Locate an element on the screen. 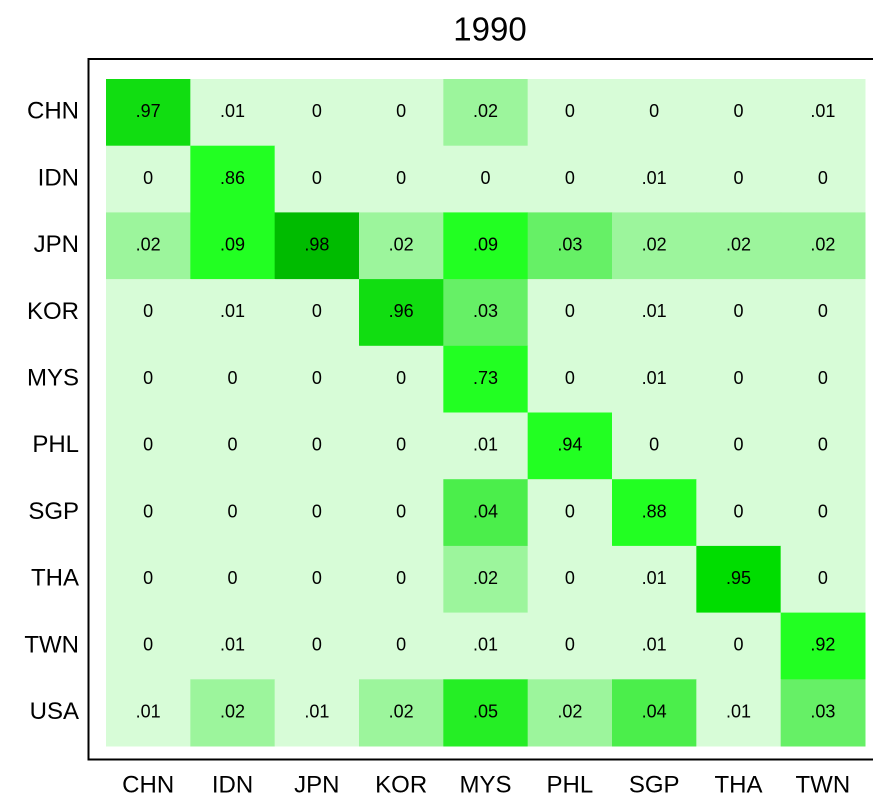 This screenshot has height=805, width=873. y-tick-label: USA is located at coordinates (54, 711).